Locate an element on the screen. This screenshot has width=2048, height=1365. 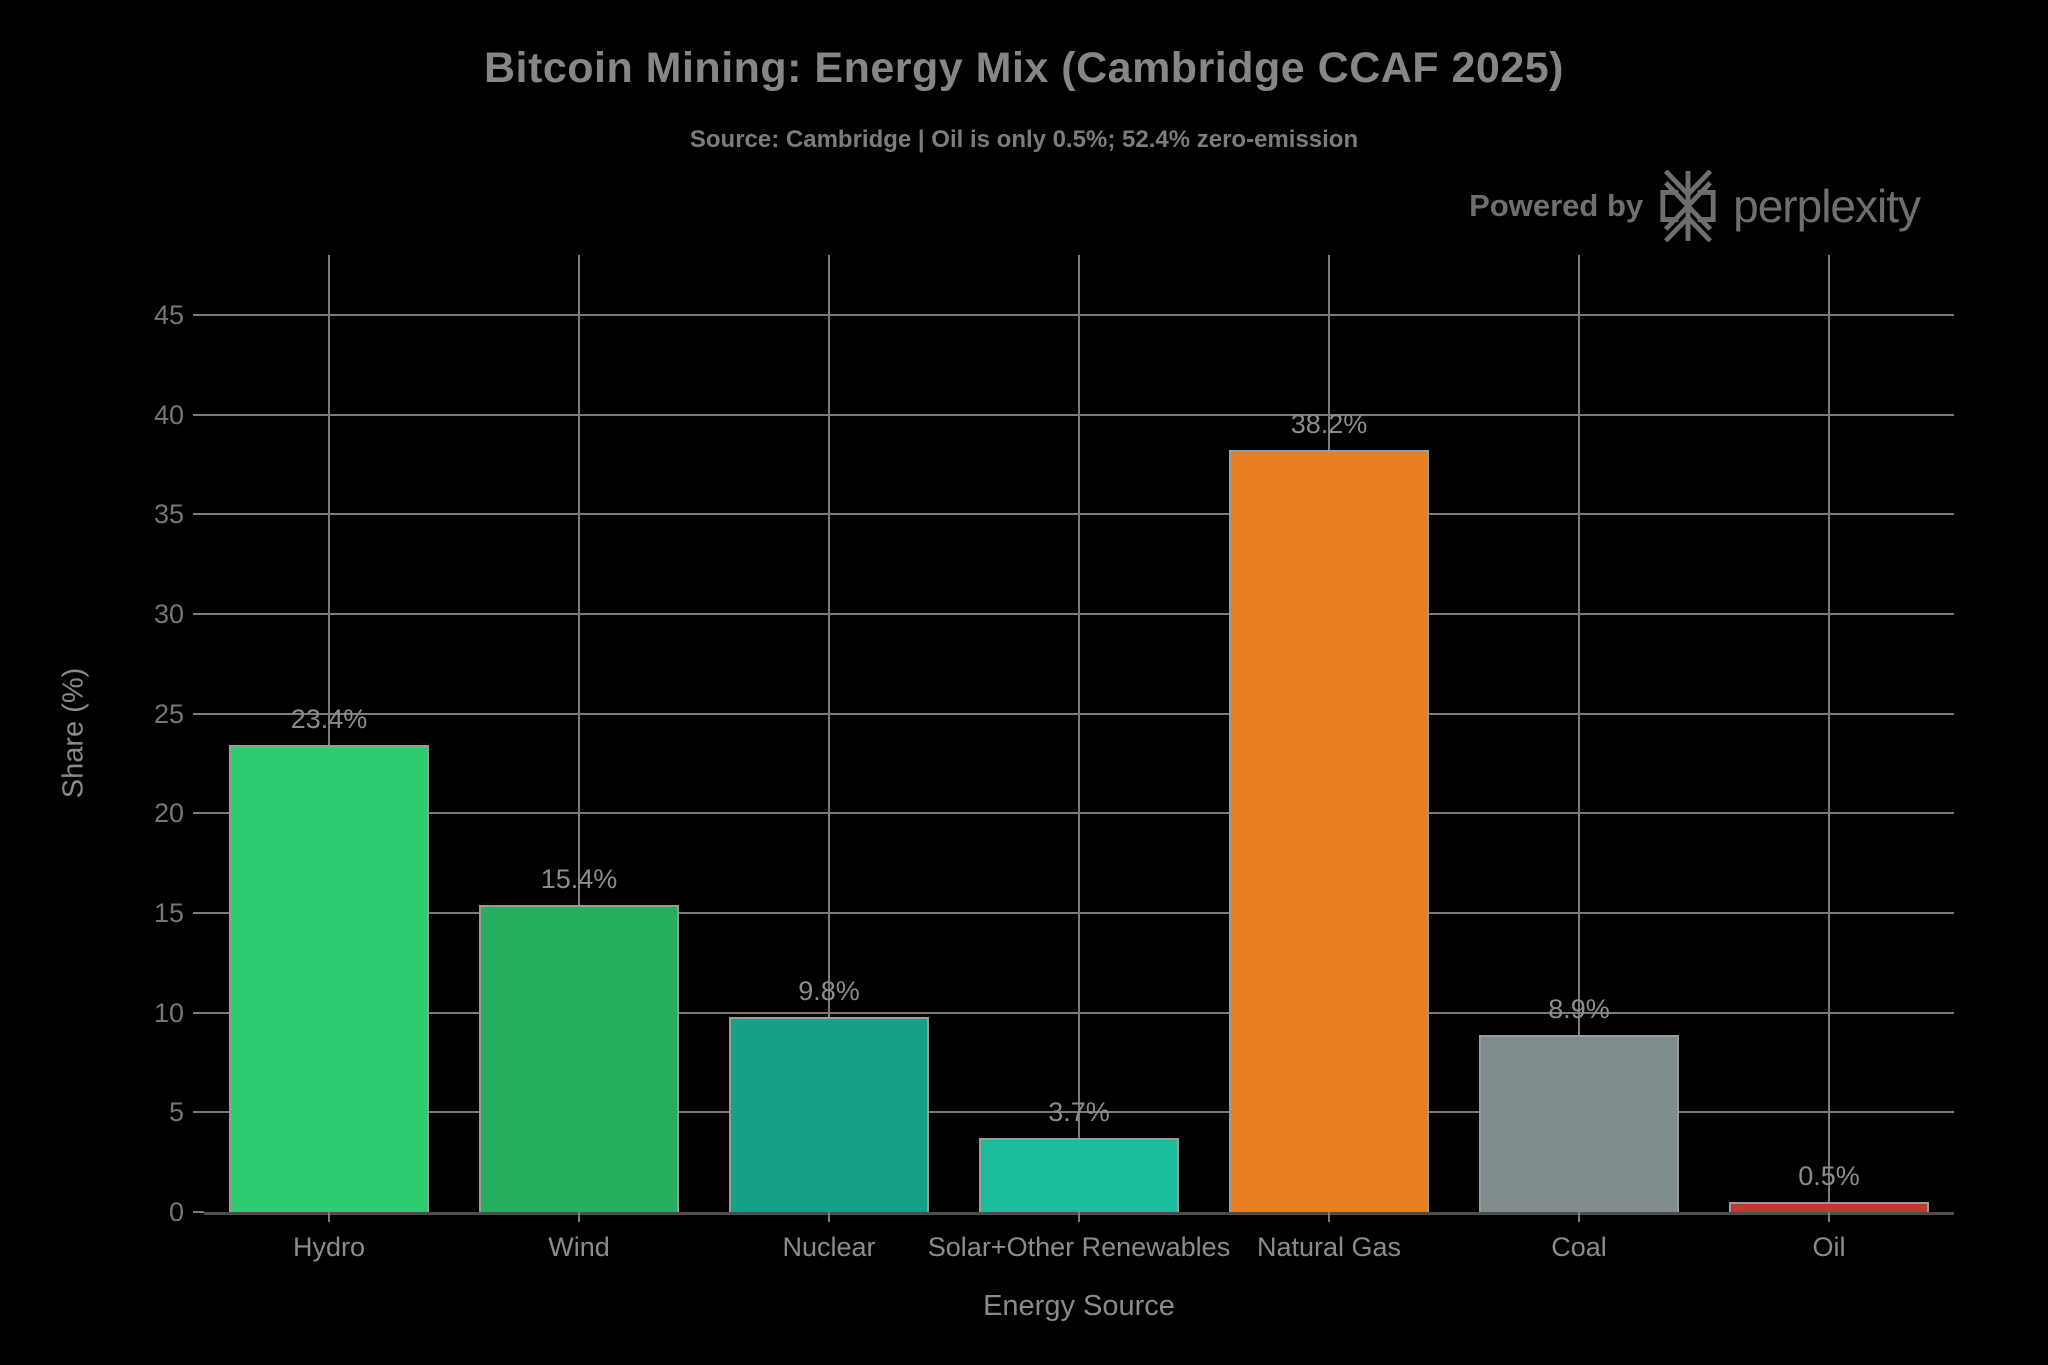
bar-wind is located at coordinates (579, 1058).